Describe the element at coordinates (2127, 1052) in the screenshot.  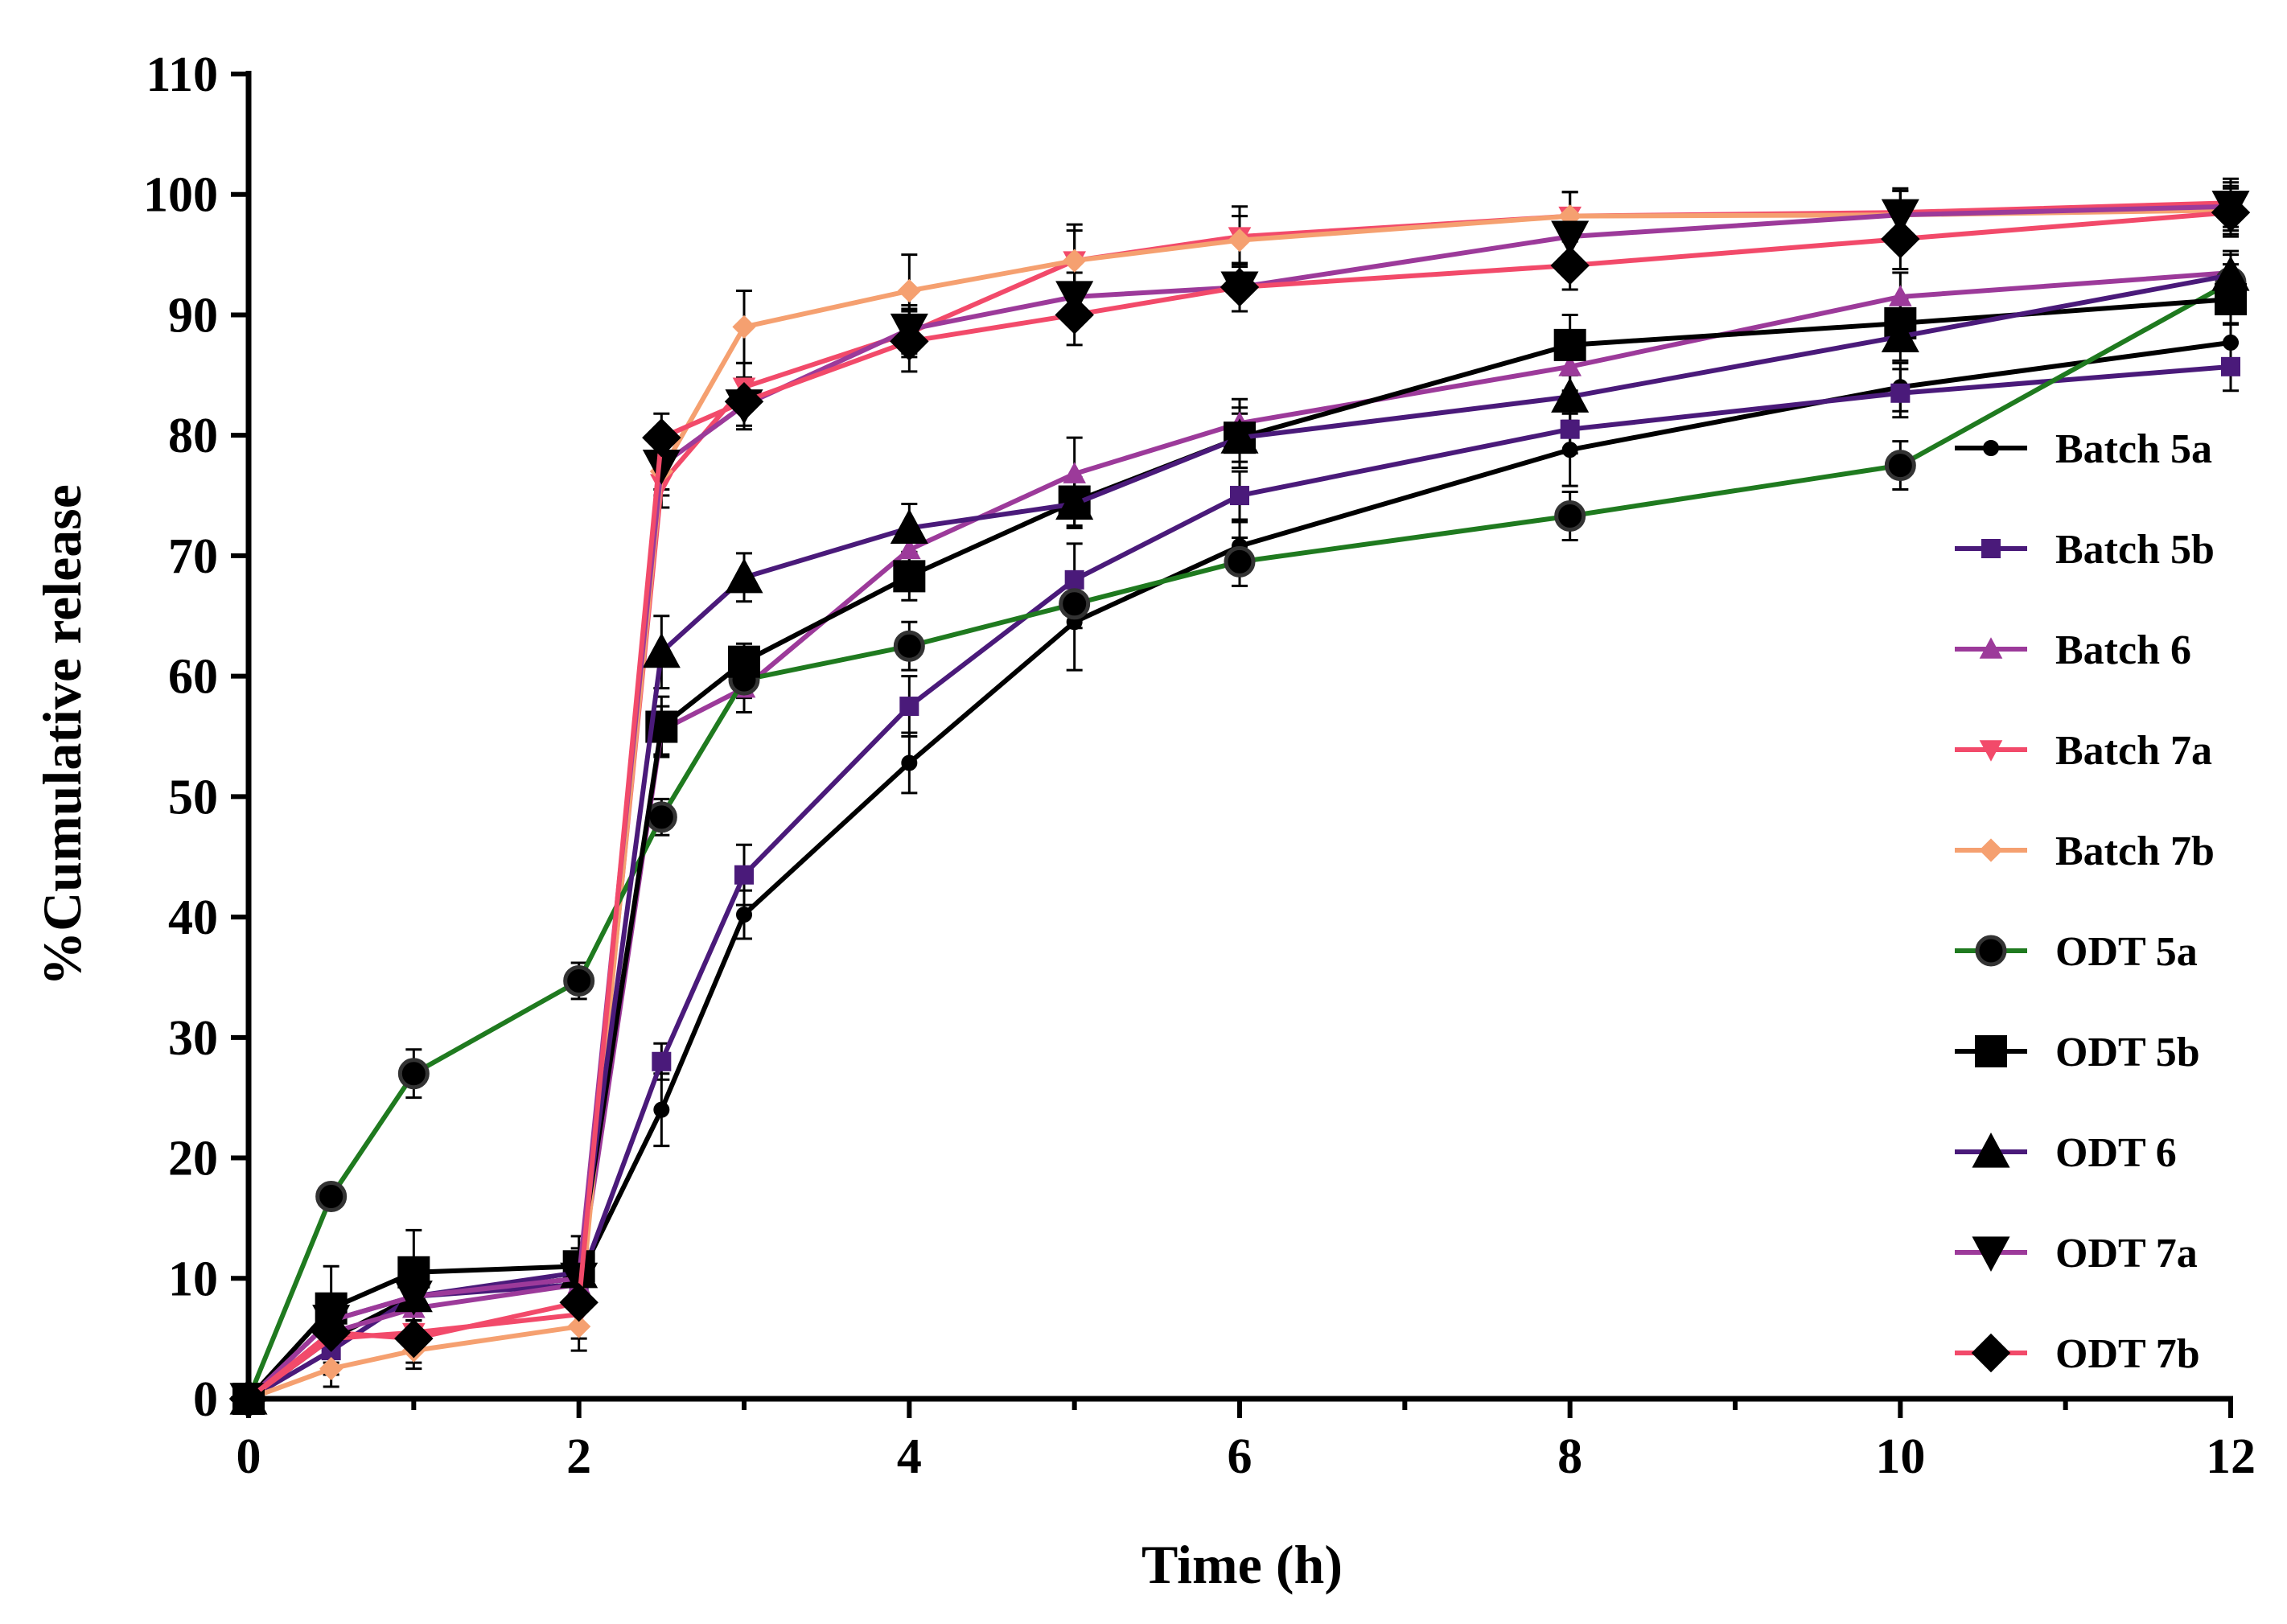
I see `legend-label: ODT 5b` at that location.